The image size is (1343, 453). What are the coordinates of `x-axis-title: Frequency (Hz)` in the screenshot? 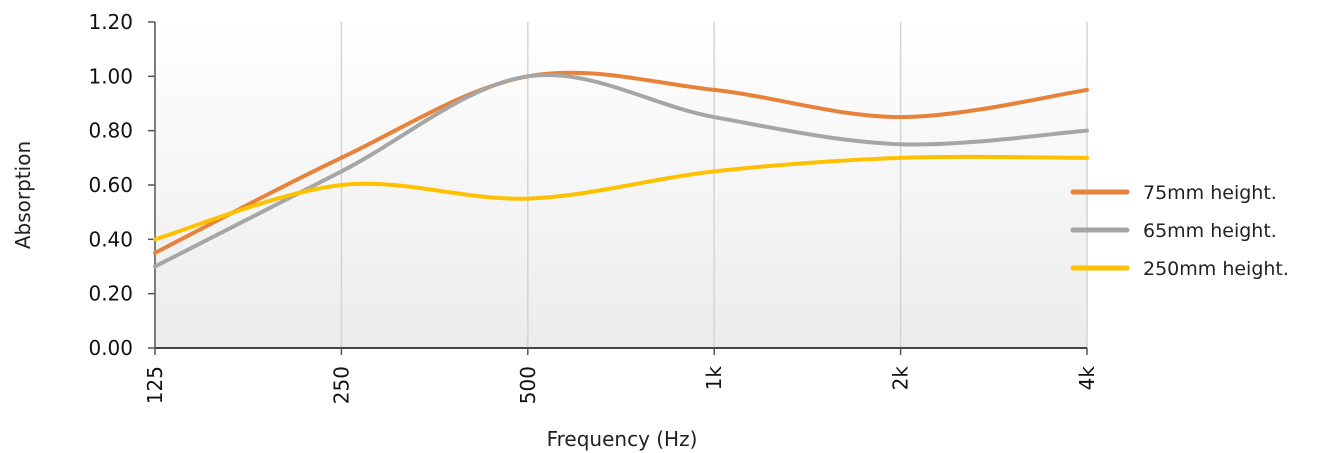 It's located at (622, 439).